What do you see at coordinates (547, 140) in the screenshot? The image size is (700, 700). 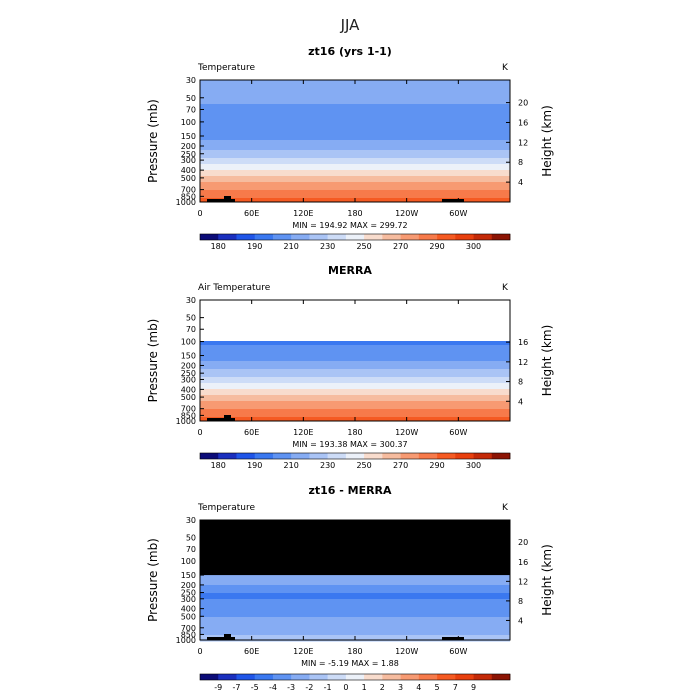 I see `y2-axis-title: Height (km)` at bounding box center [547, 140].